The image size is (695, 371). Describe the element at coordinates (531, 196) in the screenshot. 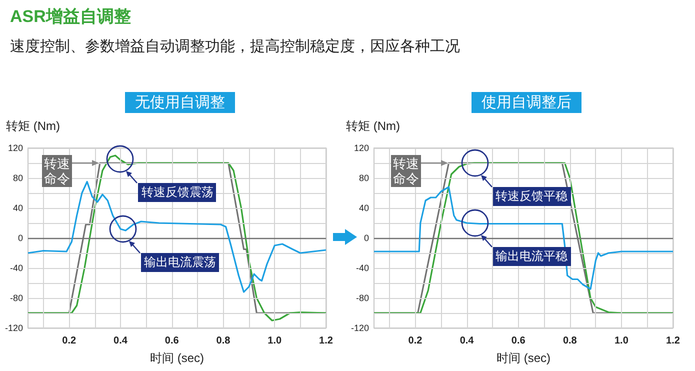

I see `annotation: 转速反馈平稳` at that location.